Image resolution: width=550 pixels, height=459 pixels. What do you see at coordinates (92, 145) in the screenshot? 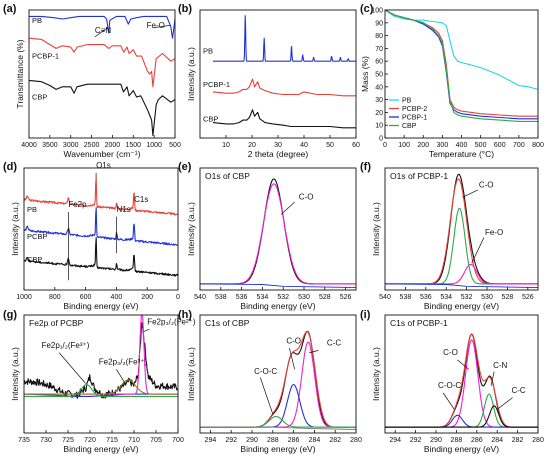
I see `x-tick-label: 2500` at bounding box center [92, 145].